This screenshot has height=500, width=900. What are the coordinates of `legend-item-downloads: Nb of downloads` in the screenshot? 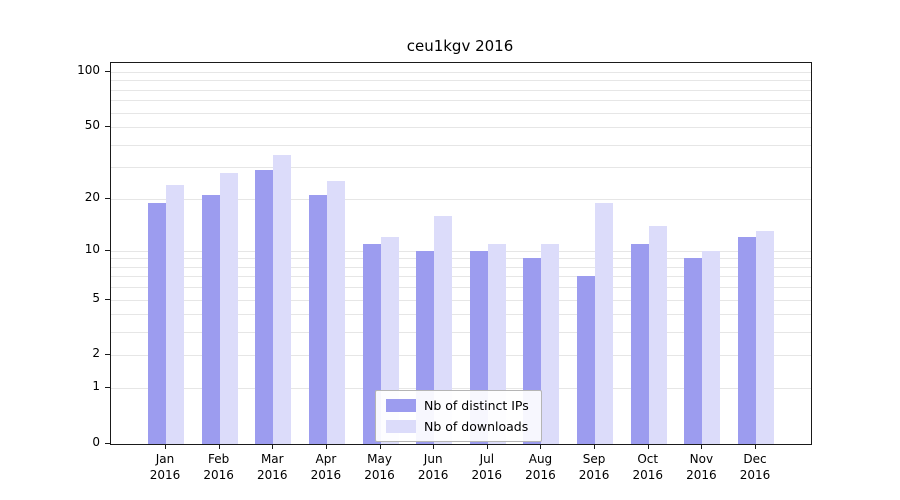 It's located at (457, 426).